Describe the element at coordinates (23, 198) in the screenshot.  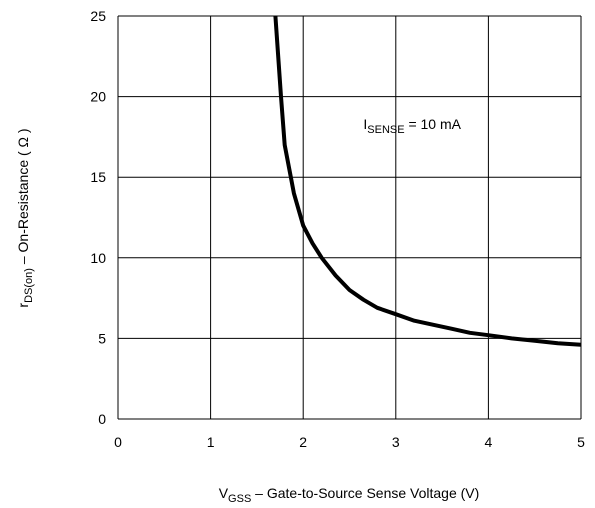
I see `y-axis-label-text: – On-Resistance ( Ω )` at that location.